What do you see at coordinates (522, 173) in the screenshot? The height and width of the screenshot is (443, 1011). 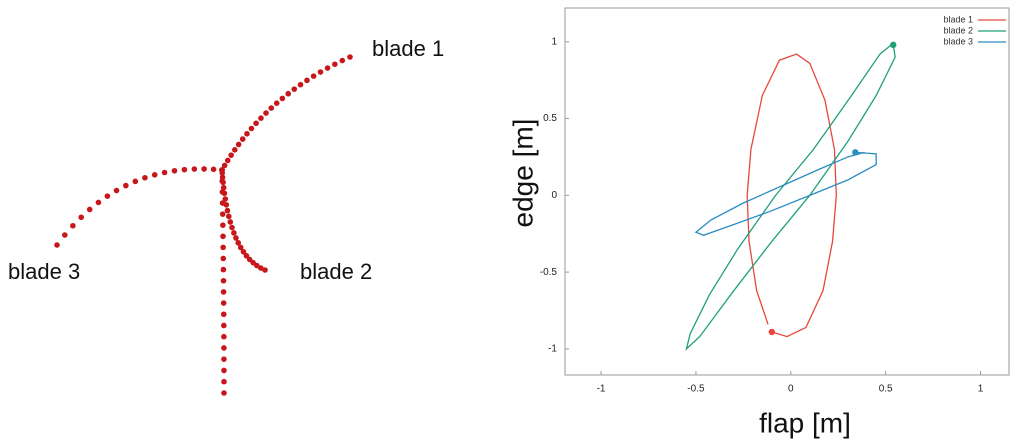 I see `y-axis-label: edge [m]` at bounding box center [522, 173].